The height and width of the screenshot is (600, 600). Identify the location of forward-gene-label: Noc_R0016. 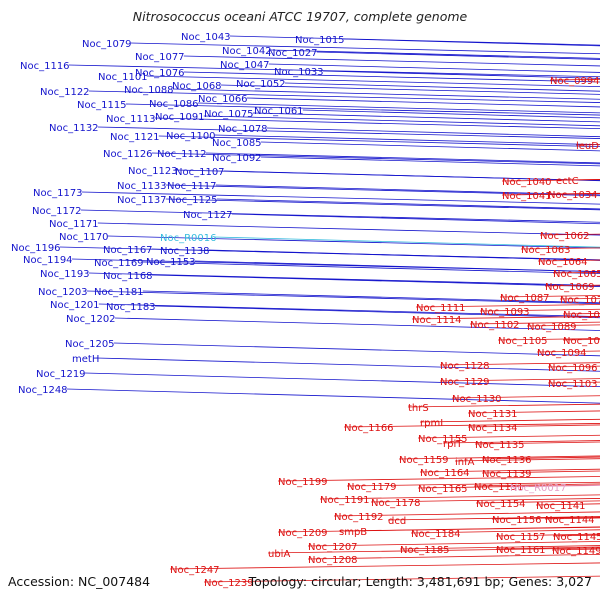
(188, 238).